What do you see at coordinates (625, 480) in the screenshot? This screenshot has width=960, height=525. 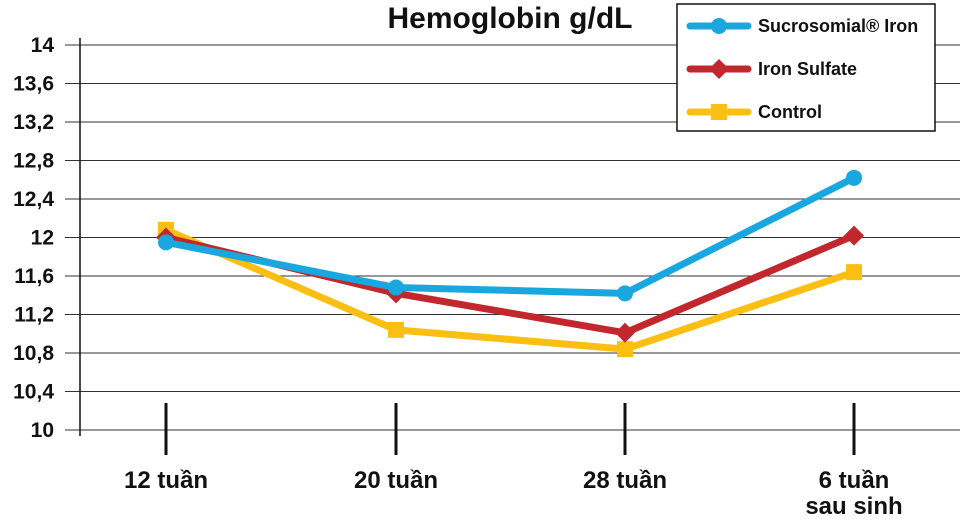 I see `x-tick-label: 28 tuần` at bounding box center [625, 480].